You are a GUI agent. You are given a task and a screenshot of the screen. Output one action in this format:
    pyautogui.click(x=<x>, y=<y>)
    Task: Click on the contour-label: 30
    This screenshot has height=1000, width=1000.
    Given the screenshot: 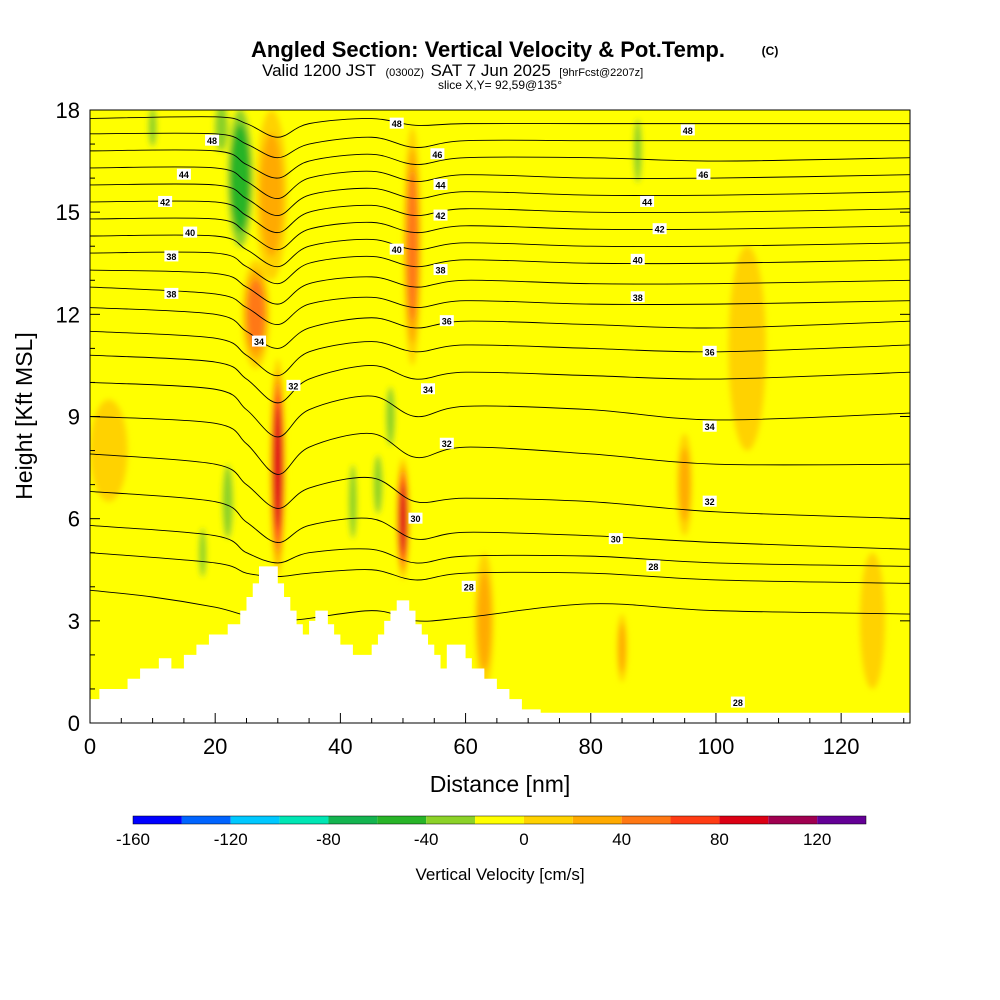 What is the action you would take?
    pyautogui.click(x=615, y=539)
    